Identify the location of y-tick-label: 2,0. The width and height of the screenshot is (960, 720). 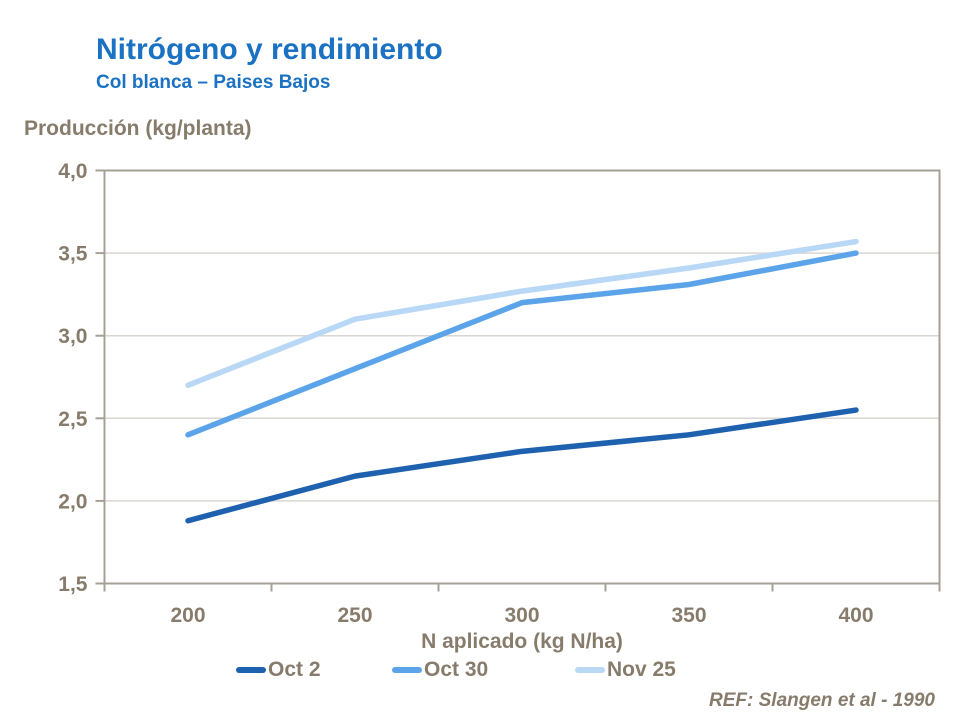
(72, 501).